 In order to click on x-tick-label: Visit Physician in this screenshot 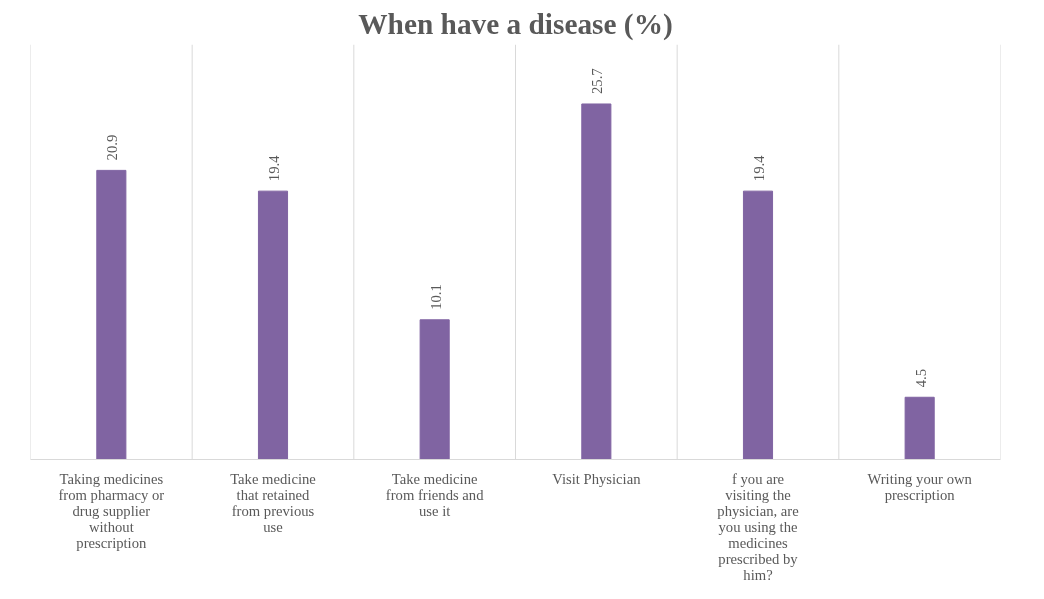, I will do `click(597, 478)`.